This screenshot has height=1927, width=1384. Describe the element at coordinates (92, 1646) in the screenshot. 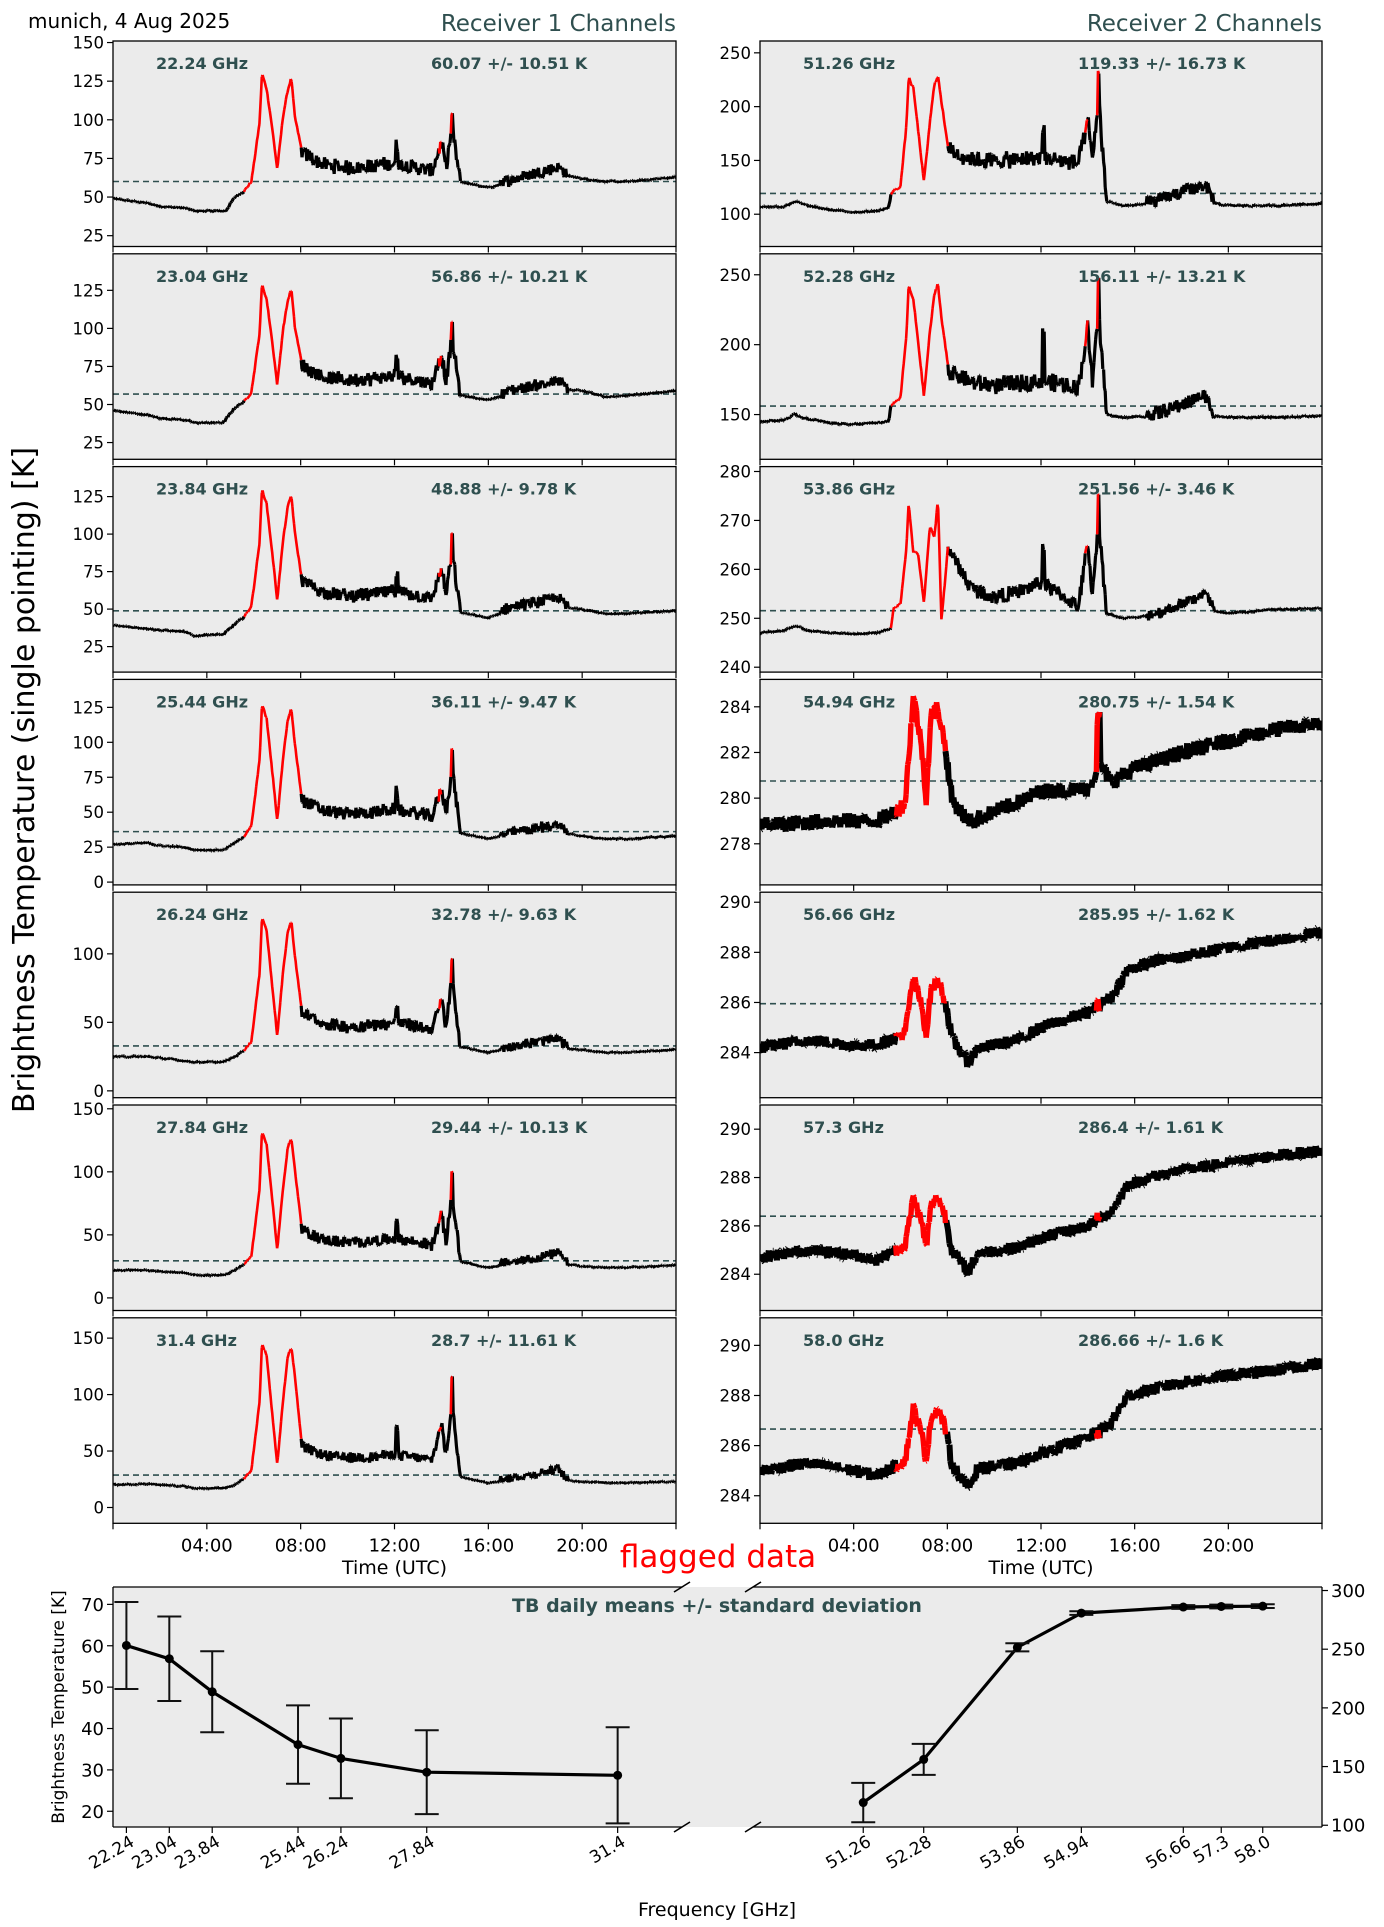

I see `summary-y-tick-label: 60` at that location.